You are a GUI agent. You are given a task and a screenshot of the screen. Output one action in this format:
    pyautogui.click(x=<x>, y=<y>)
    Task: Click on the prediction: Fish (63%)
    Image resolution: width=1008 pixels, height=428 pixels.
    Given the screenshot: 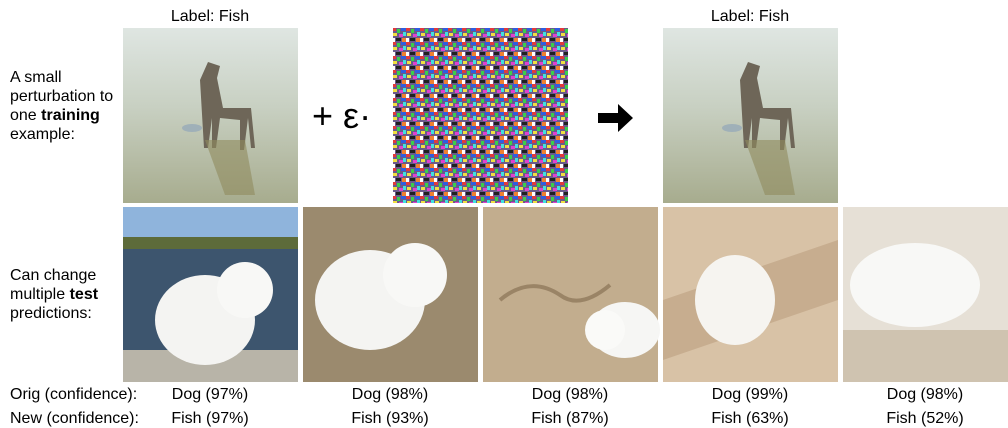 What is the action you would take?
    pyautogui.click(x=750, y=418)
    